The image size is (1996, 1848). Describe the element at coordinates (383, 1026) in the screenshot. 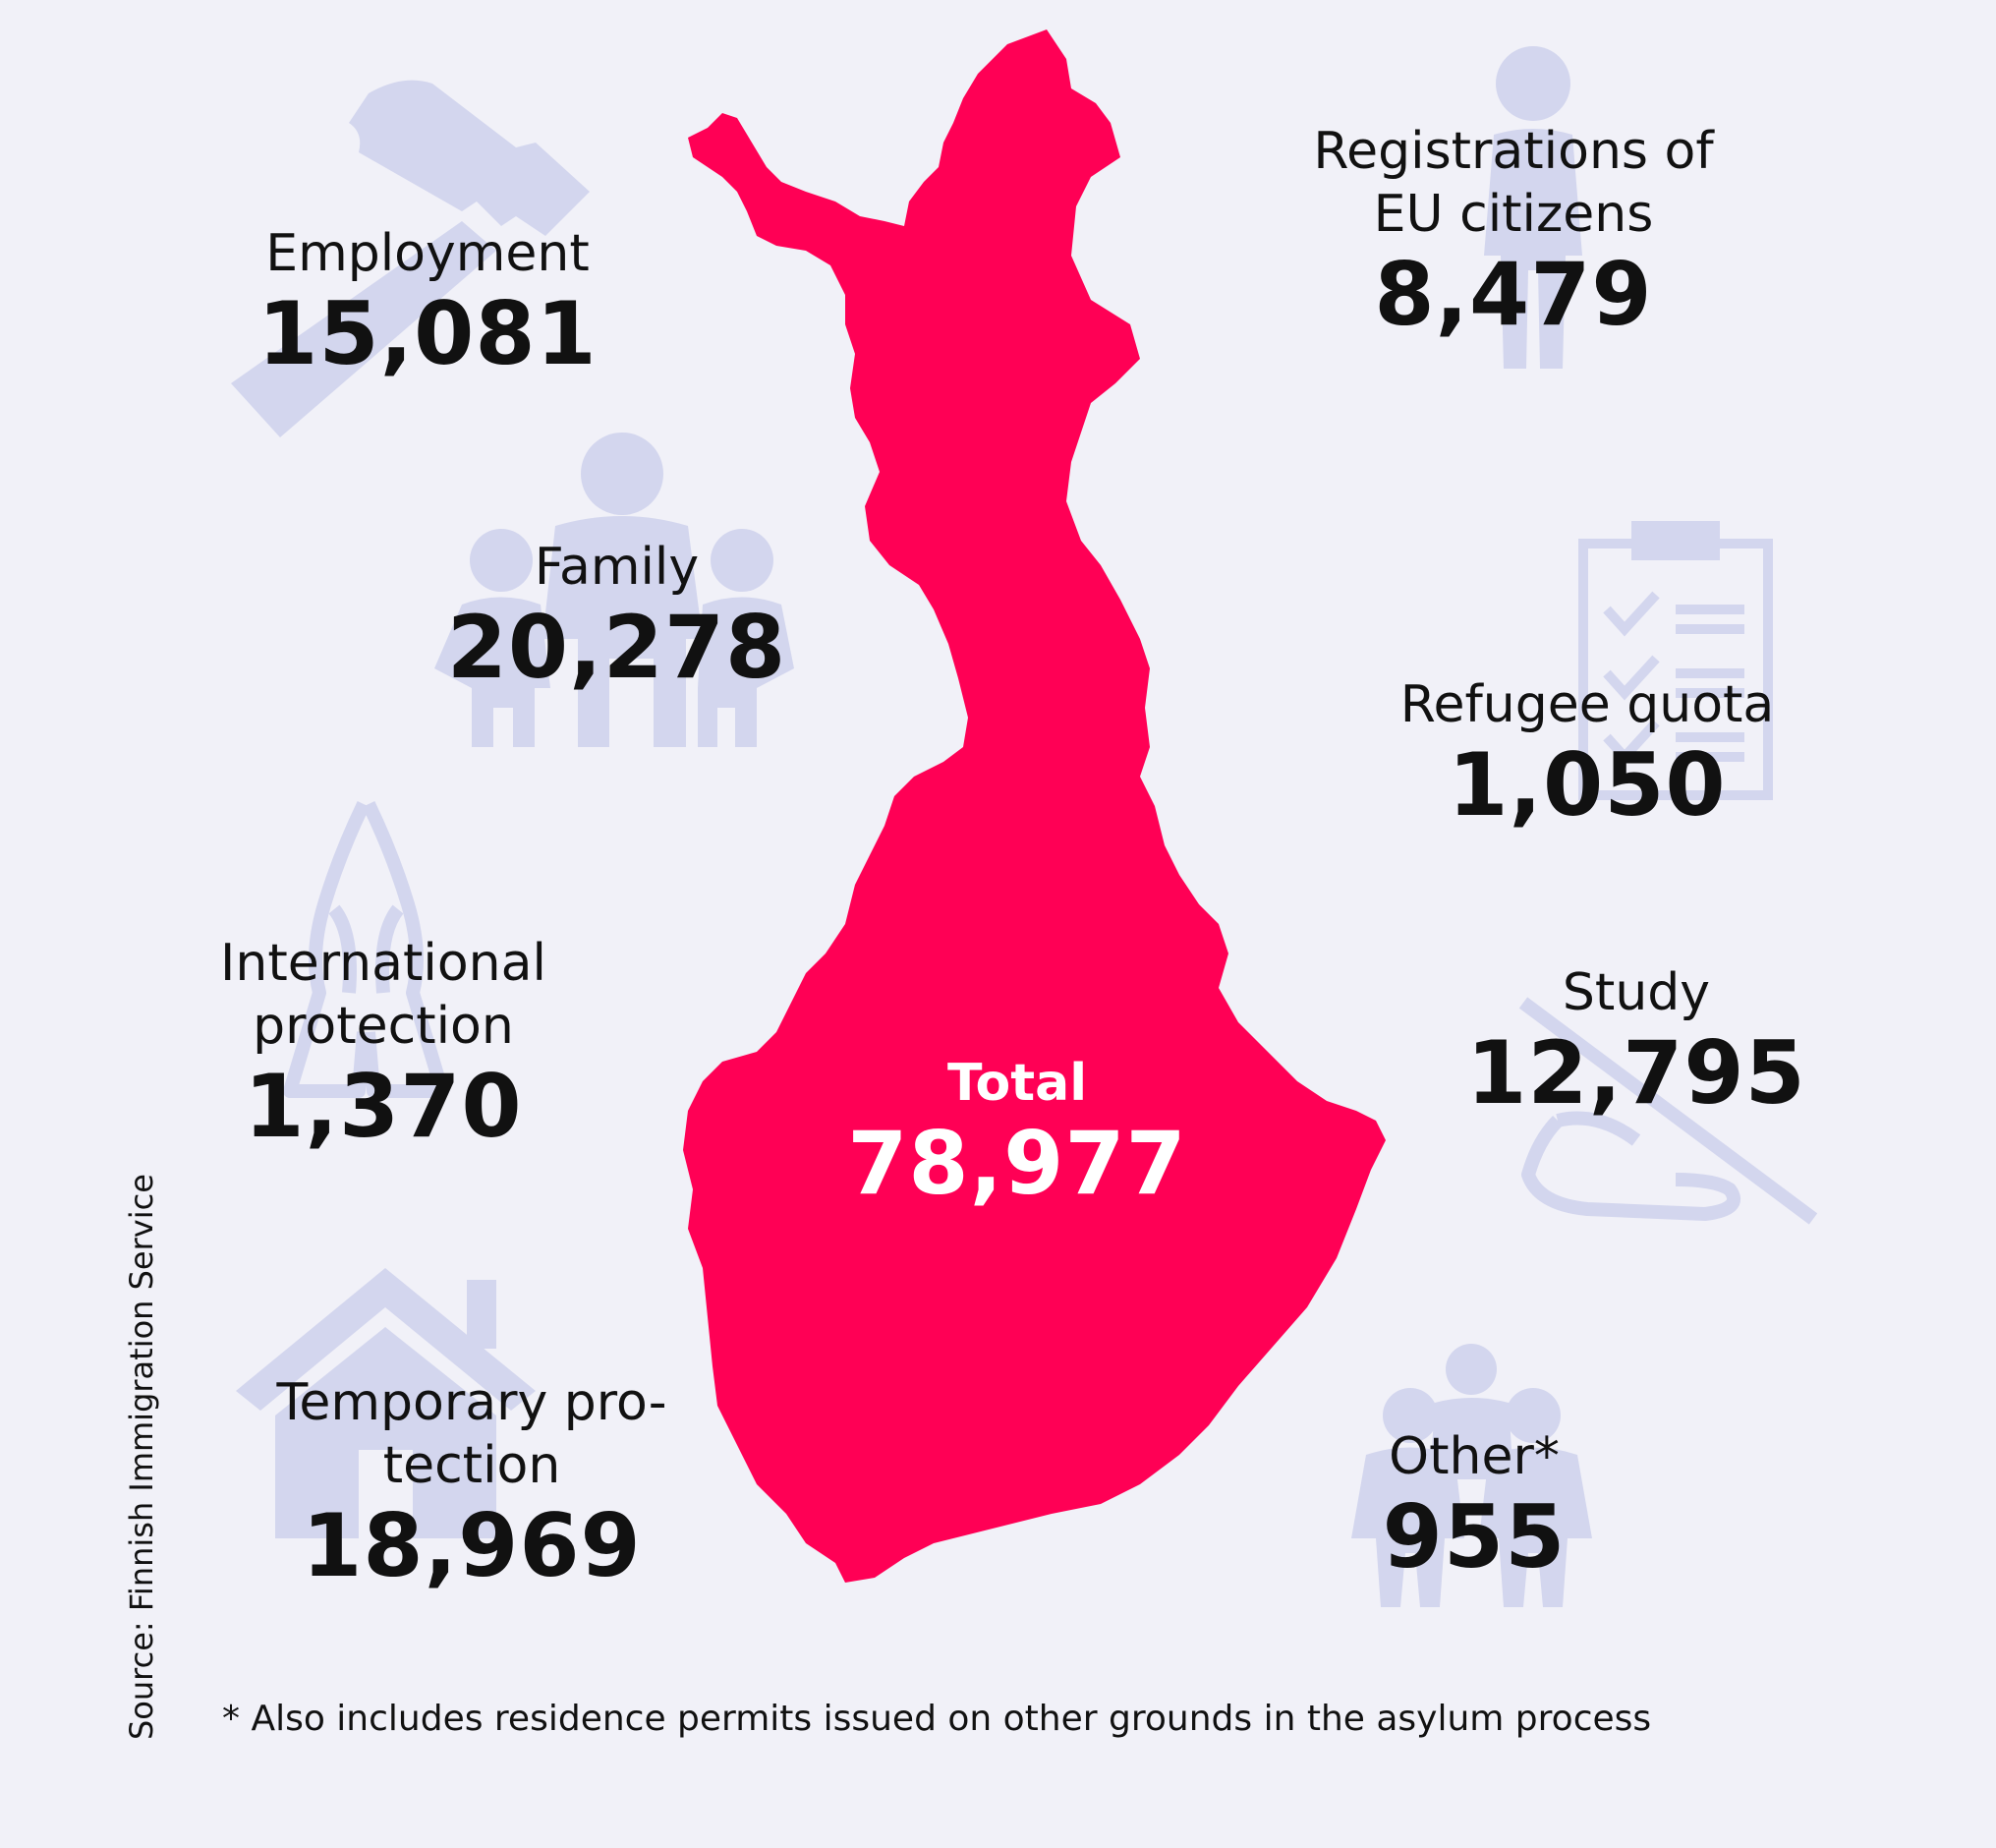

I see `international-label-line2: protection` at that location.